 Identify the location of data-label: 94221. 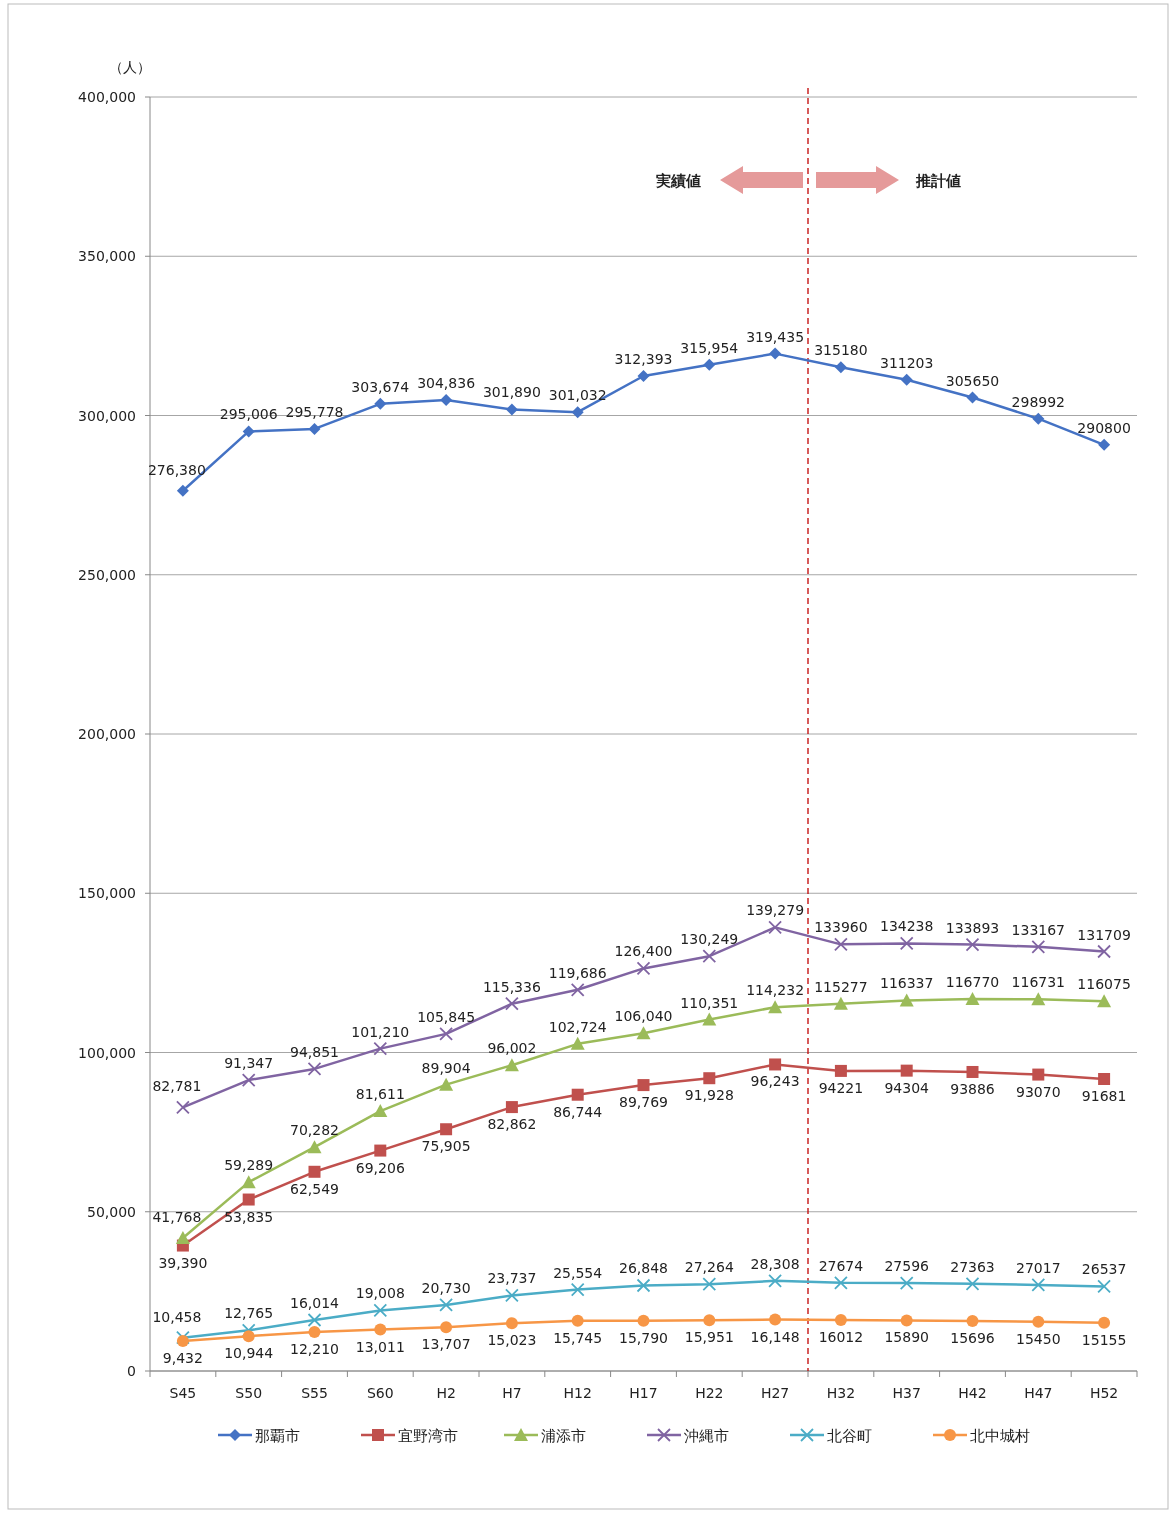
(841, 1087).